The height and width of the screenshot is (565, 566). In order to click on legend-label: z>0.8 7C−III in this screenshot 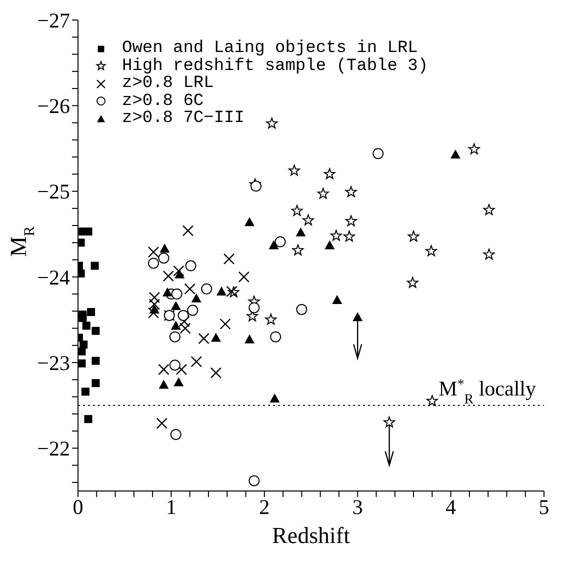, I will do `click(183, 118)`.